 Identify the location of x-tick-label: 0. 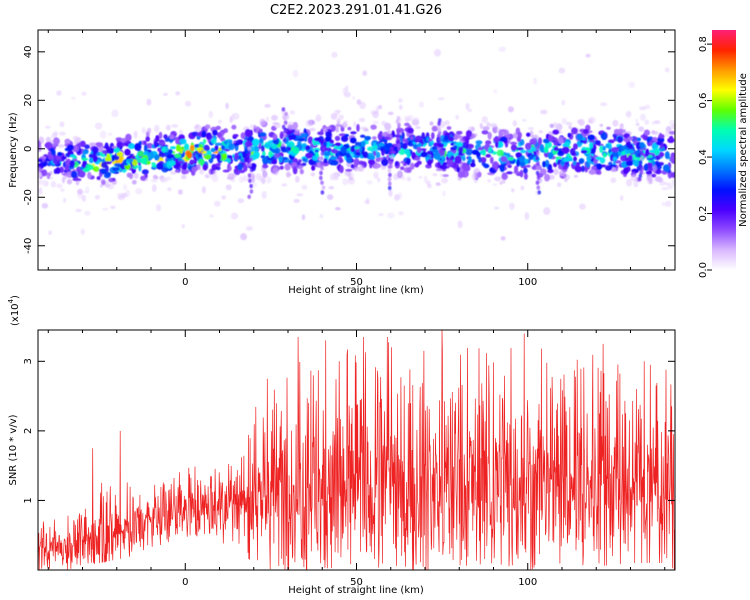
(185, 282).